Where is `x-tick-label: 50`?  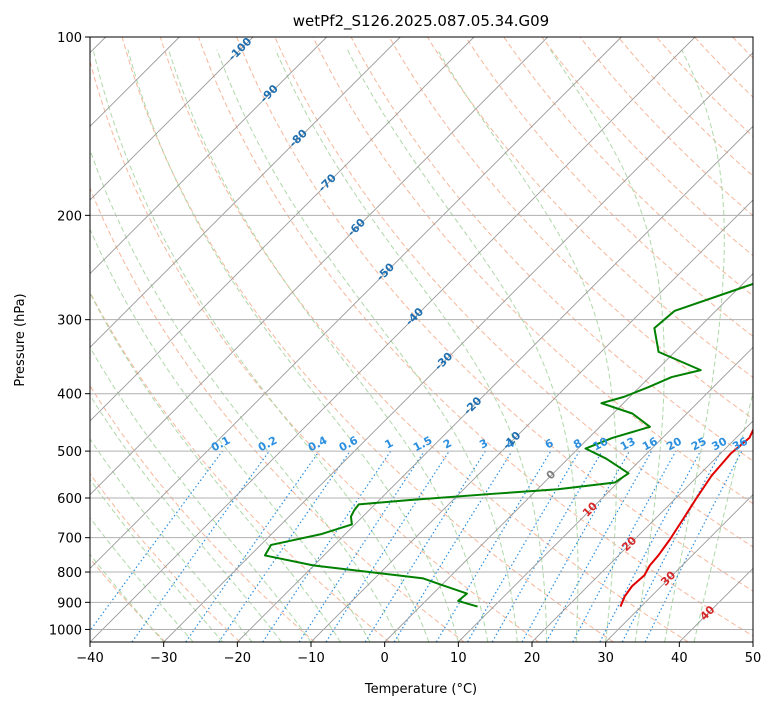 x-tick-label: 50 is located at coordinates (753, 658).